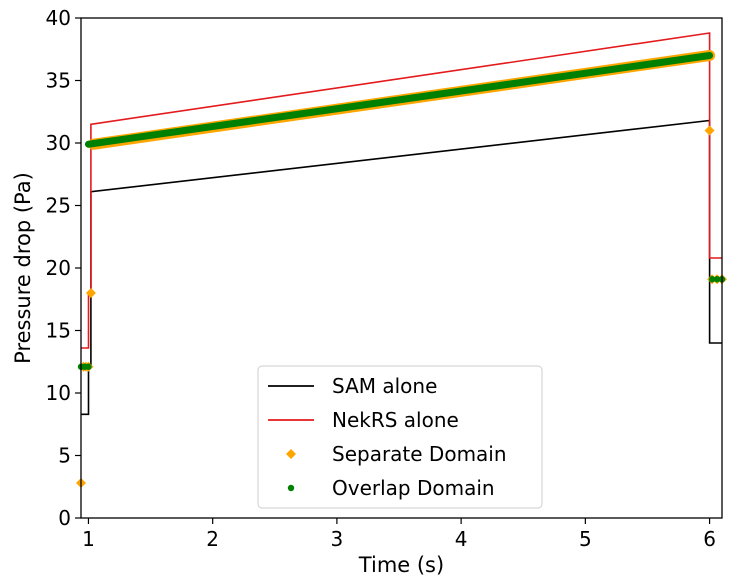 This screenshot has width=734, height=580. I want to click on y-tick-label: 15, so click(58, 331).